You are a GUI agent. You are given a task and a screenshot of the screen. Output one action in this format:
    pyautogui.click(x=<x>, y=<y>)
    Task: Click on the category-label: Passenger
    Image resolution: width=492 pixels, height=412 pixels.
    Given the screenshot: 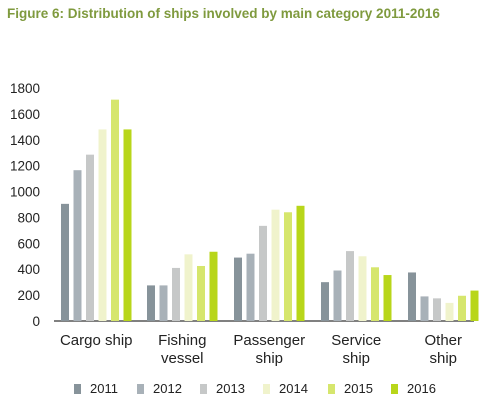 What is the action you would take?
    pyautogui.click(x=269, y=340)
    